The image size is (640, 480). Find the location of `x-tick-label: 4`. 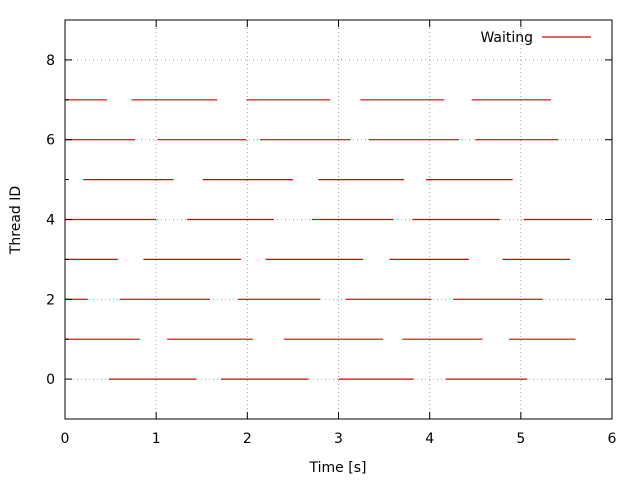

x-tick-label: 4 is located at coordinates (429, 439).